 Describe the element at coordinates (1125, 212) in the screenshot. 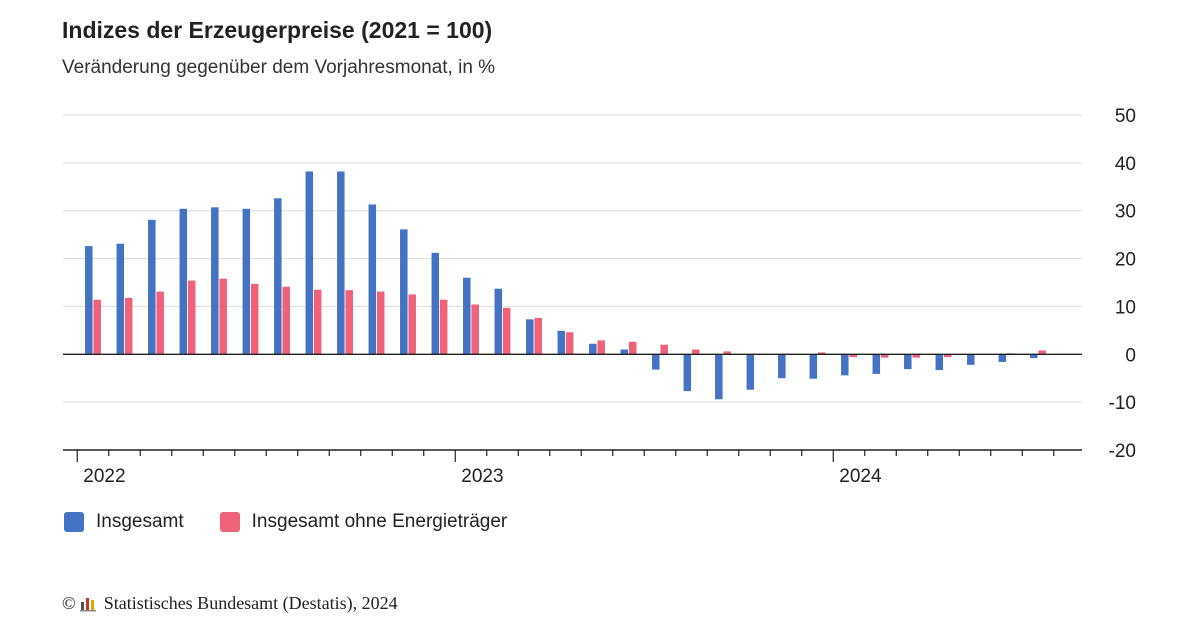

I see `y-tick-label: 30` at that location.